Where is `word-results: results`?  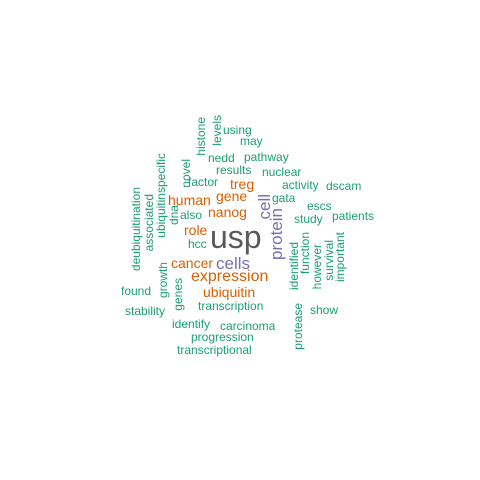
word-results: results is located at coordinates (234, 170).